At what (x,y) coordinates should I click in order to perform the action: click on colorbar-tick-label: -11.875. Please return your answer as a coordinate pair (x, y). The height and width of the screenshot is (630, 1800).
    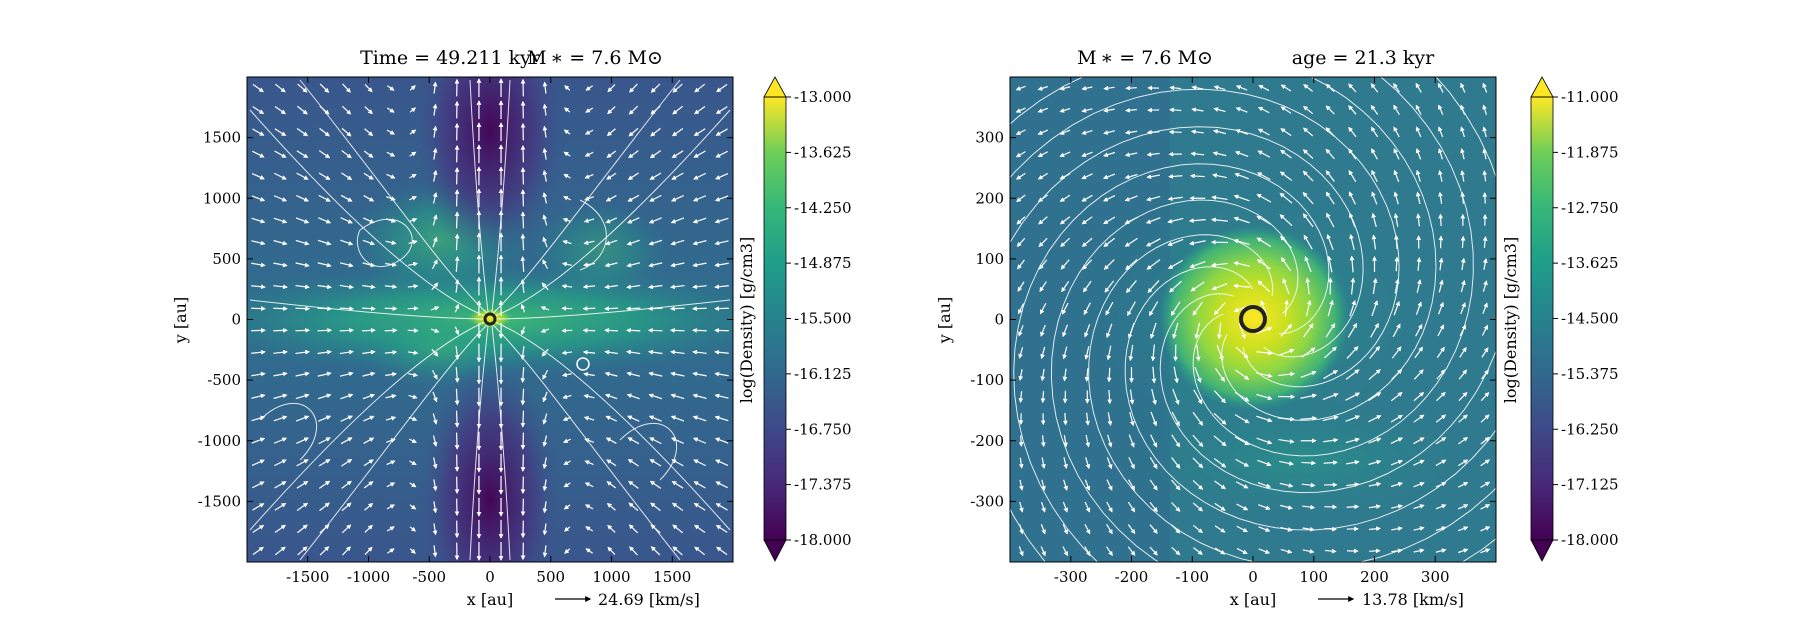
    Looking at the image, I should click on (1590, 152).